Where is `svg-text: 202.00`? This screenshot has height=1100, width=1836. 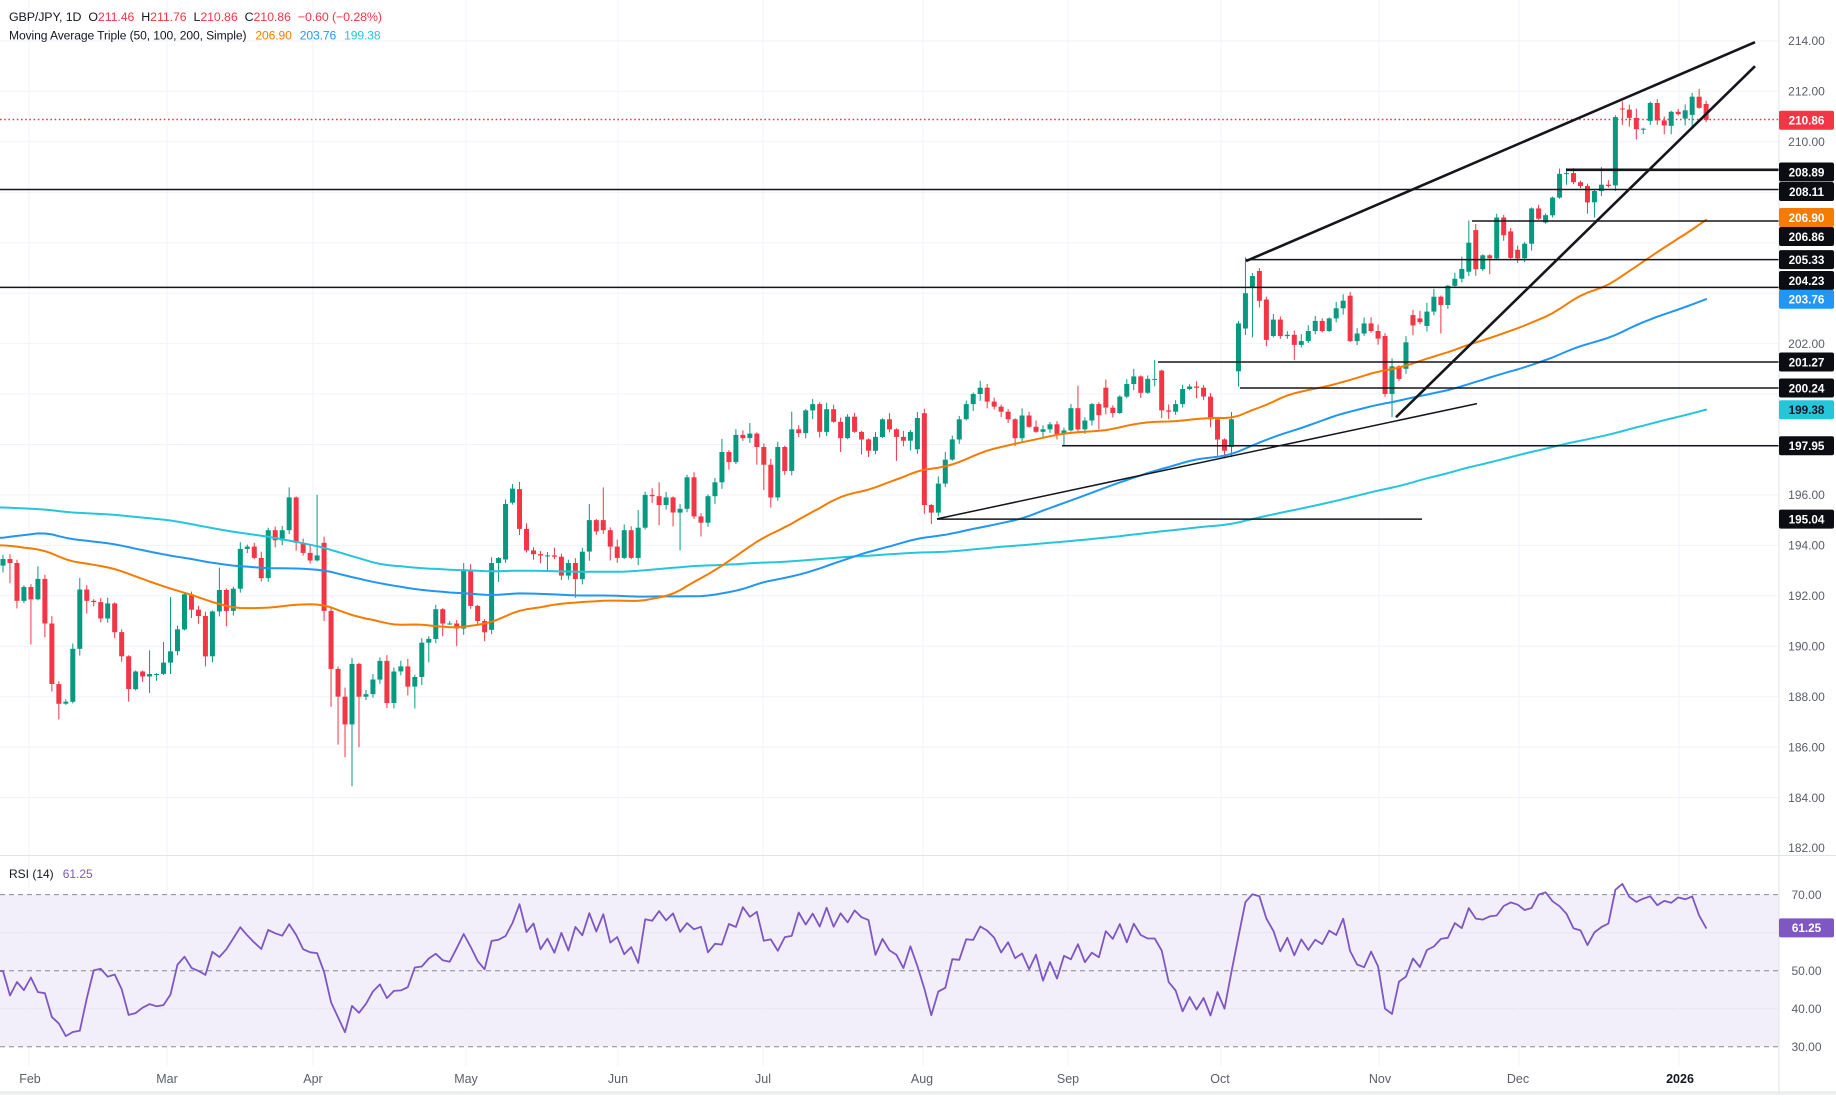
svg-text: 202.00 is located at coordinates (1806, 344).